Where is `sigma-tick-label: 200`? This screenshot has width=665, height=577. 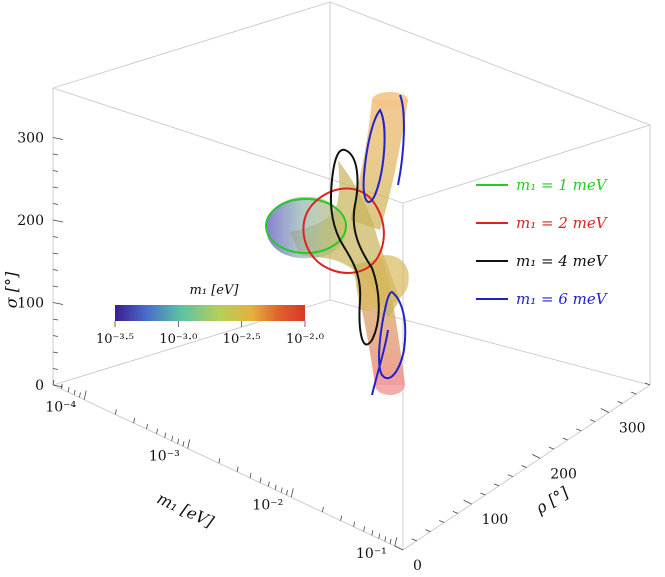
sigma-tick-label: 200 is located at coordinates (30, 221).